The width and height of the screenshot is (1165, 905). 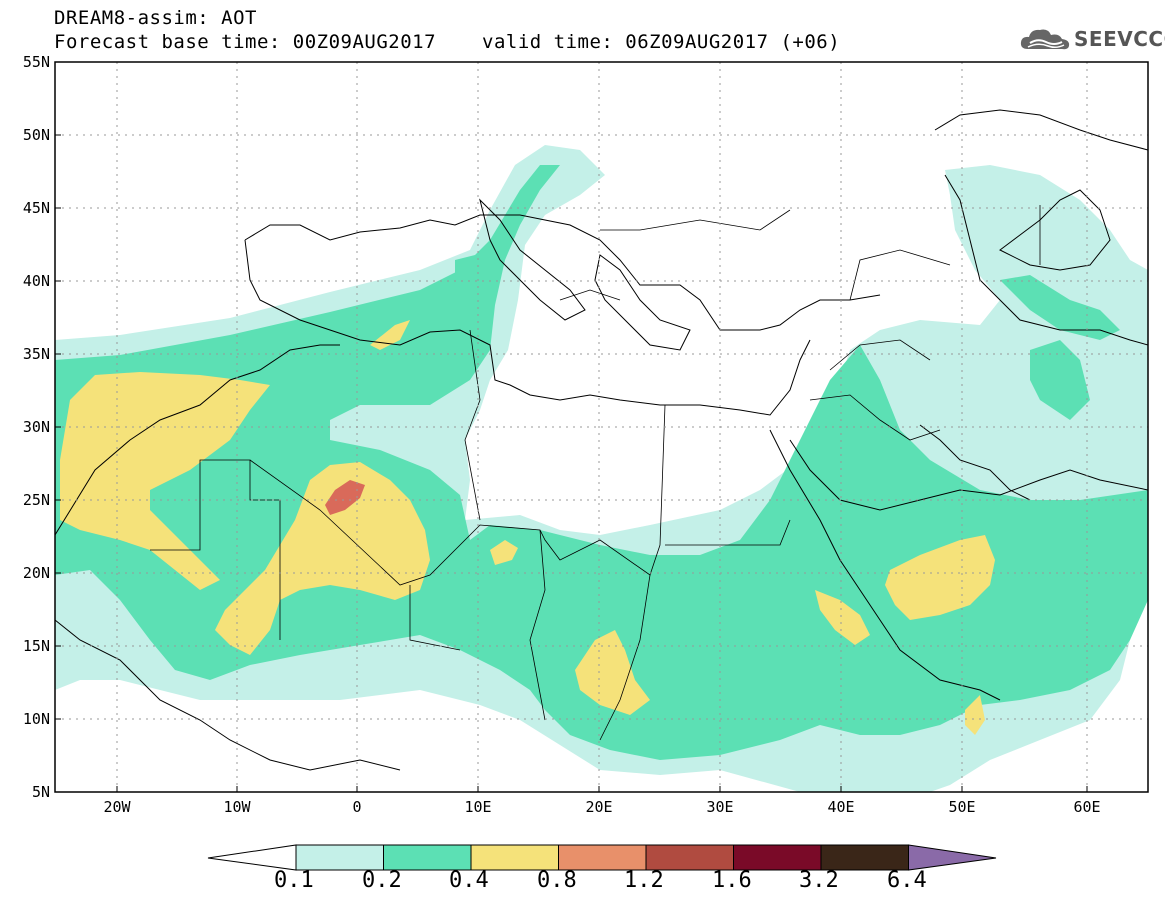 I want to click on colorbar-high-arrow, so click(x=952, y=857).